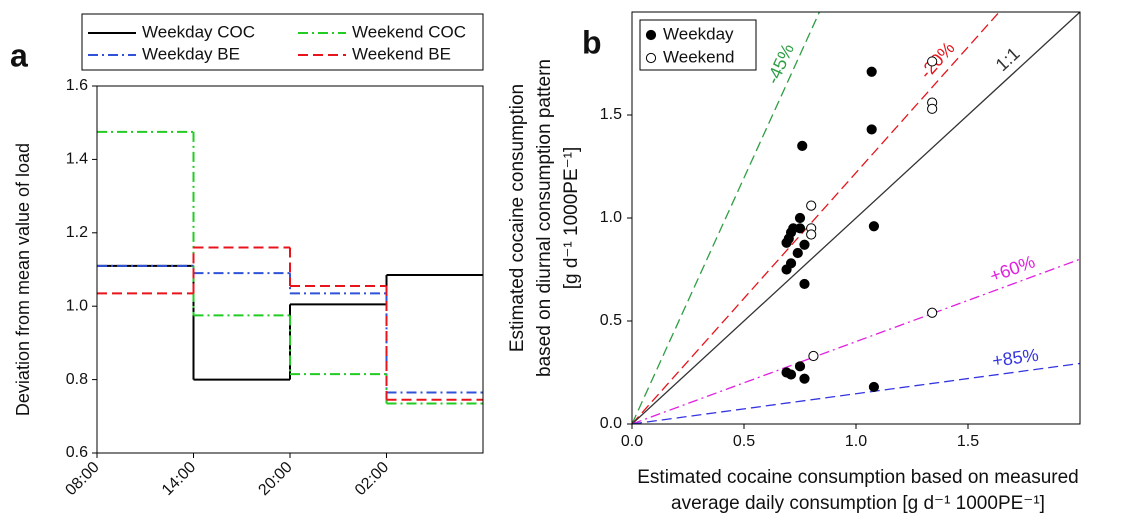  What do you see at coordinates (198, 31) in the screenshot?
I see `legend-label: Weekday COC` at bounding box center [198, 31].